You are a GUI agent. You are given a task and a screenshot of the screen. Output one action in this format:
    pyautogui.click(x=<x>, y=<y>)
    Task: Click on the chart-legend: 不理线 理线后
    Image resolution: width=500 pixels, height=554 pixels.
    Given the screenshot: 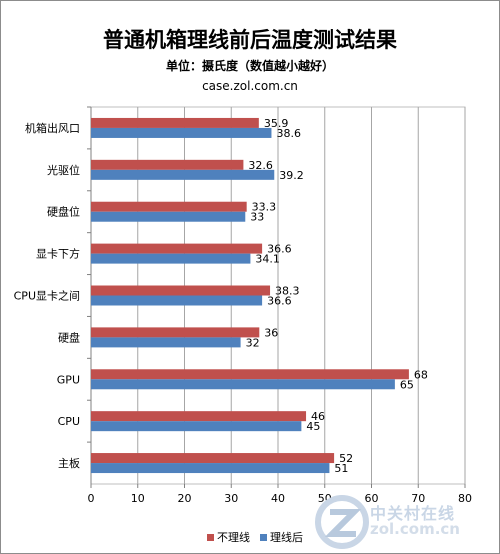 What is the action you would take?
    pyautogui.click(x=255, y=537)
    